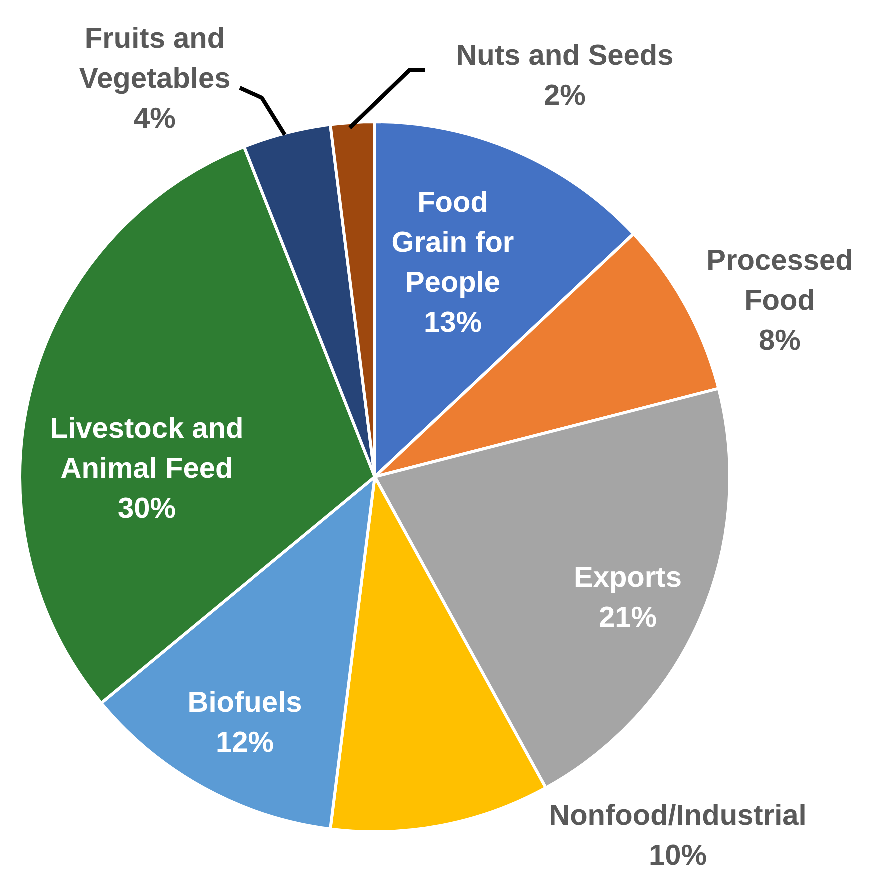 The height and width of the screenshot is (881, 881). I want to click on data-label: 12%, so click(245, 743).